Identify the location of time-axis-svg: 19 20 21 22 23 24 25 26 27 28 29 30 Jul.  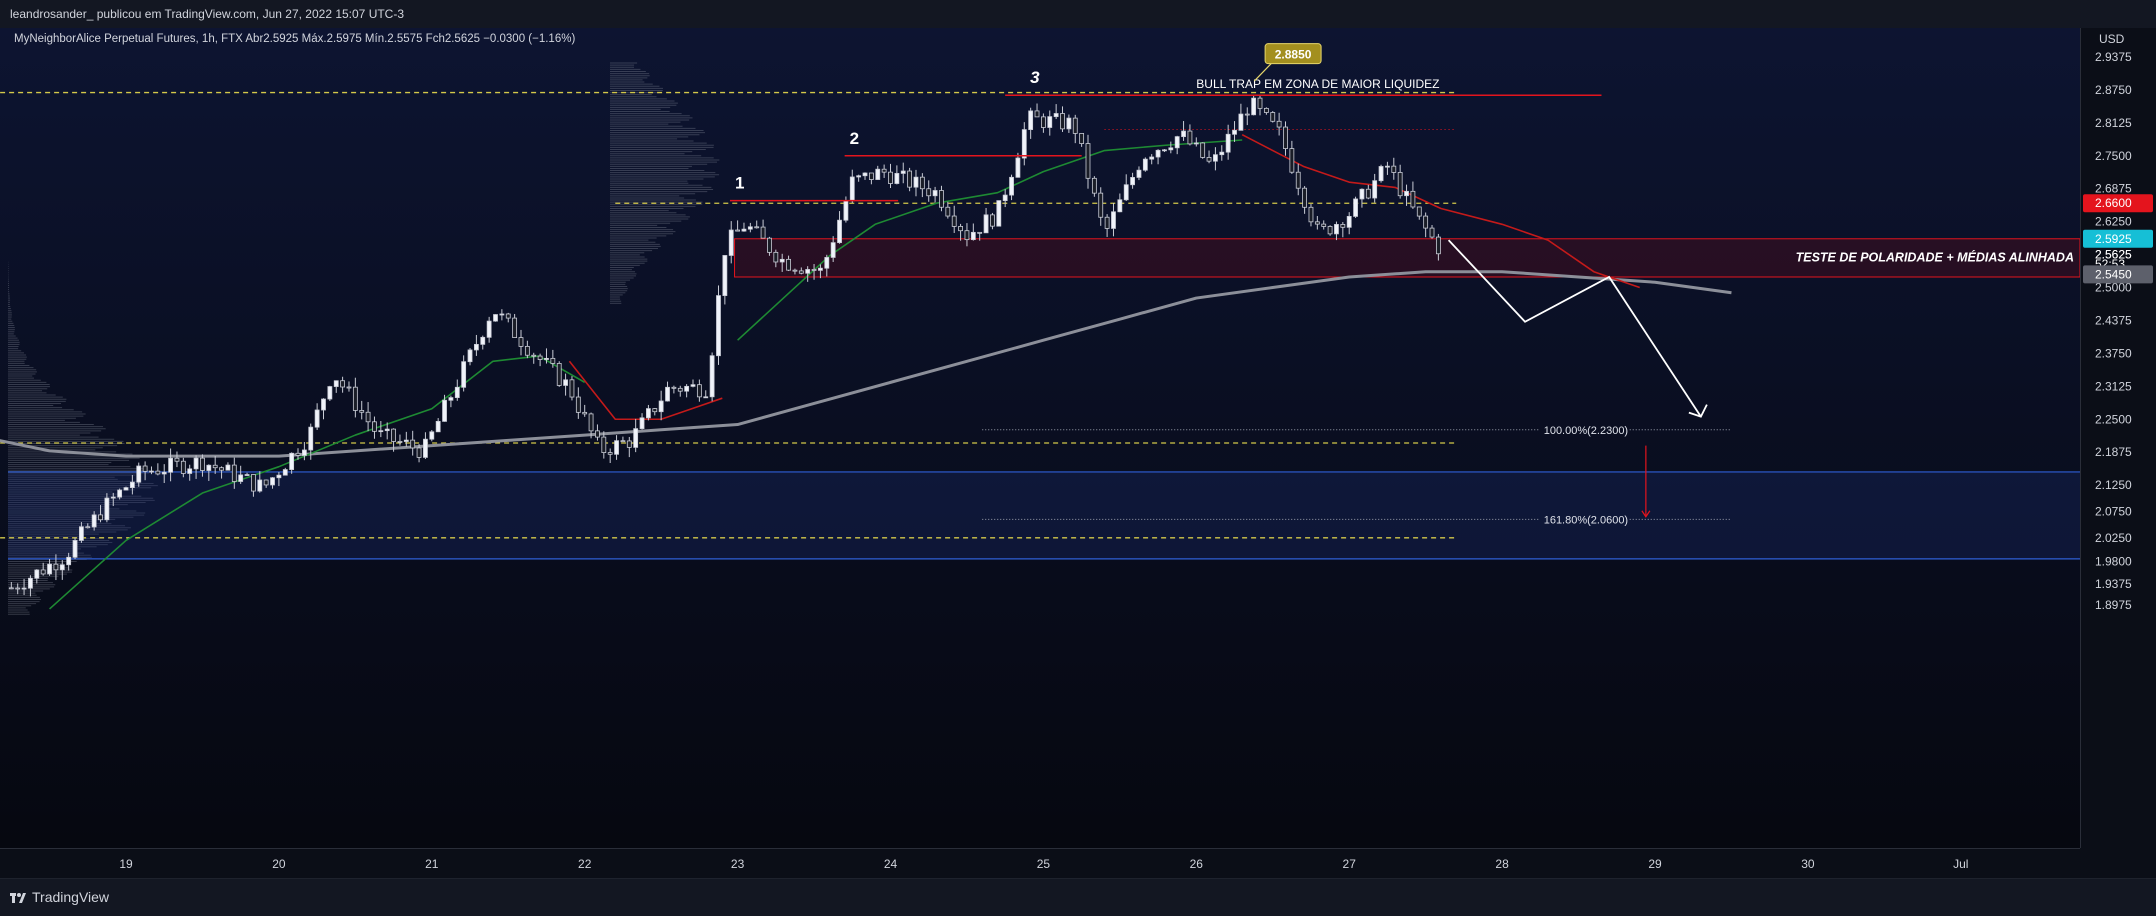
(1043, 864).